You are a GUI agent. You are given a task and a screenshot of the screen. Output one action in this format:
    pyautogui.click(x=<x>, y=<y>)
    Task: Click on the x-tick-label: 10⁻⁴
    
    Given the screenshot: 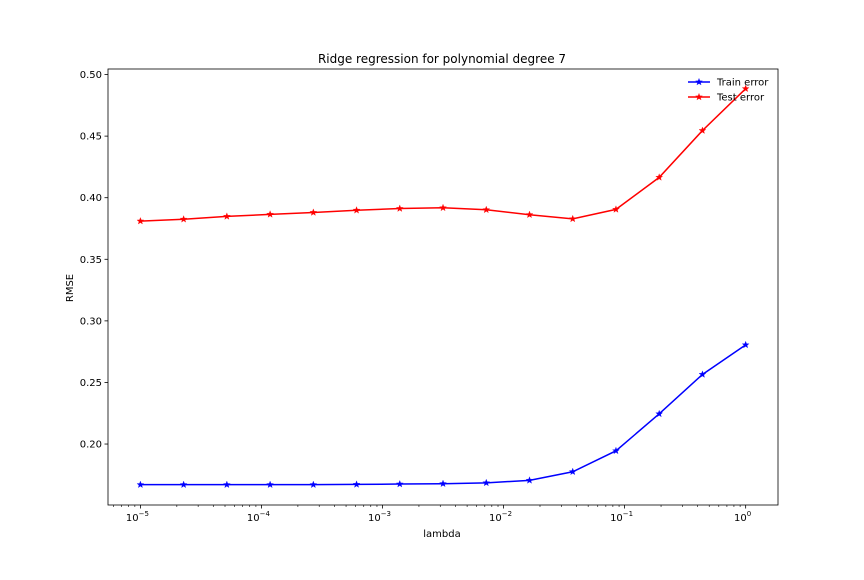 What is the action you would take?
    pyautogui.click(x=259, y=517)
    